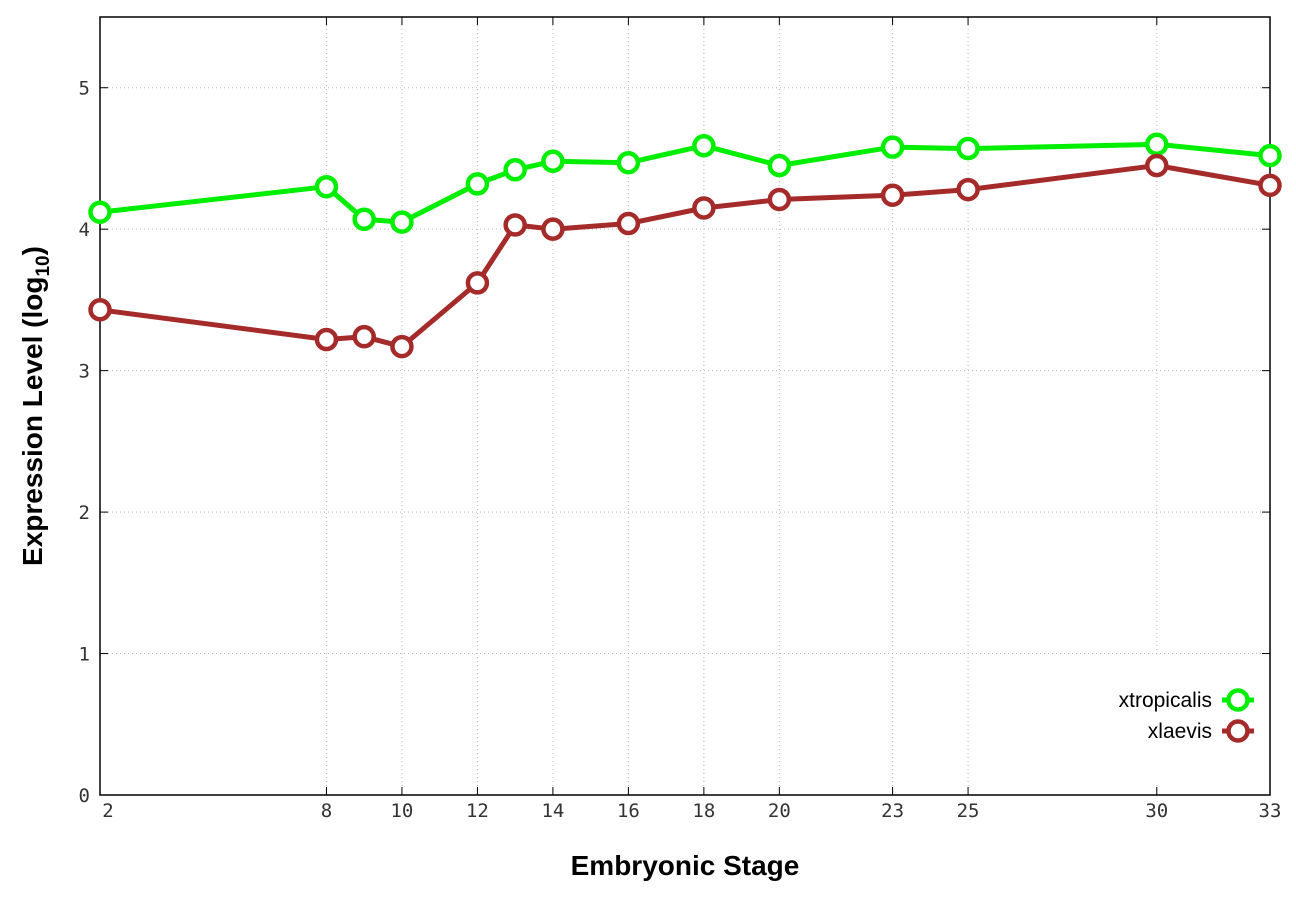 The image size is (1296, 907). What do you see at coordinates (628, 811) in the screenshot?
I see `x-tick-label: 16` at bounding box center [628, 811].